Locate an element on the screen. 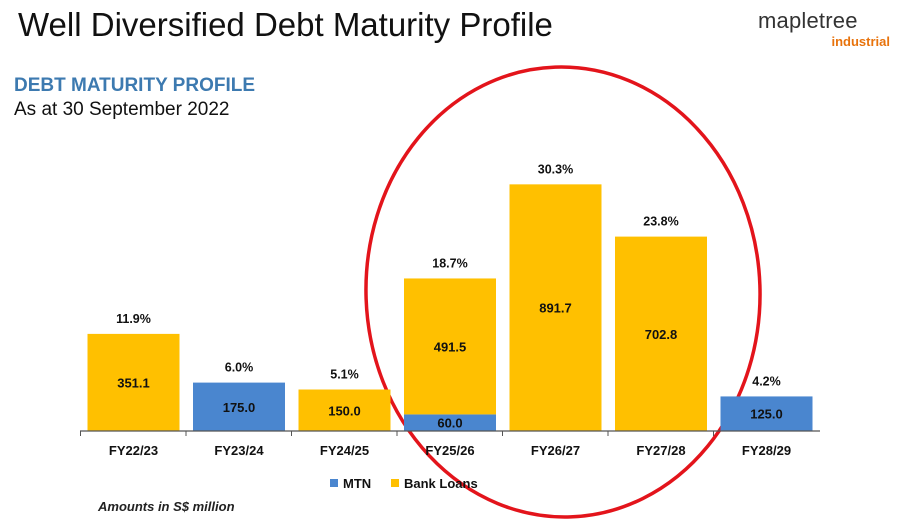  percent-label: 4.2% is located at coordinates (766, 381).